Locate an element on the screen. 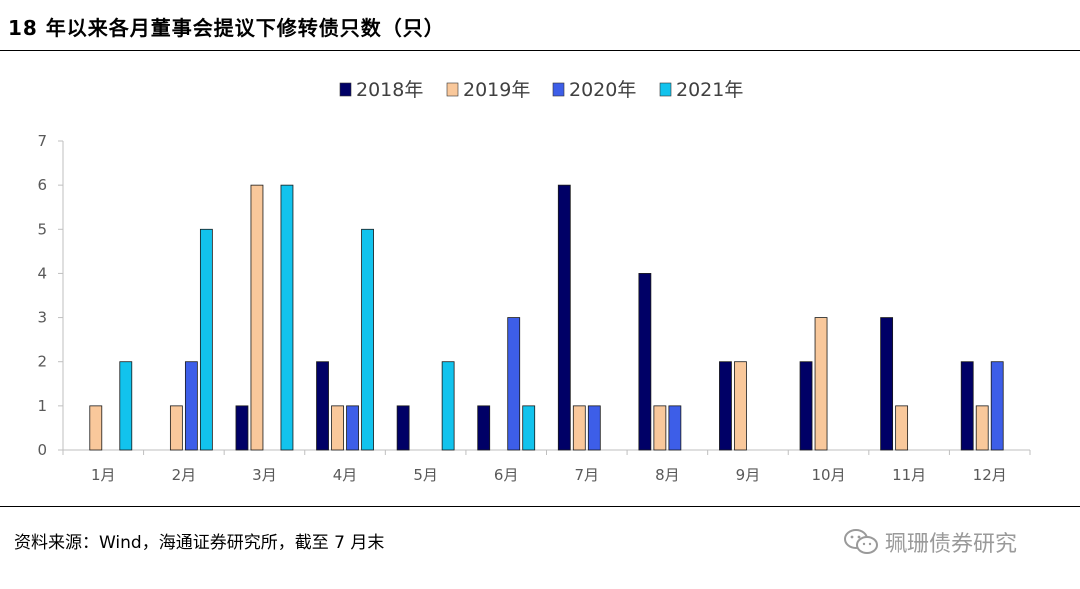 This screenshot has width=1080, height=589. y-tick-label: 1 is located at coordinates (42, 406).